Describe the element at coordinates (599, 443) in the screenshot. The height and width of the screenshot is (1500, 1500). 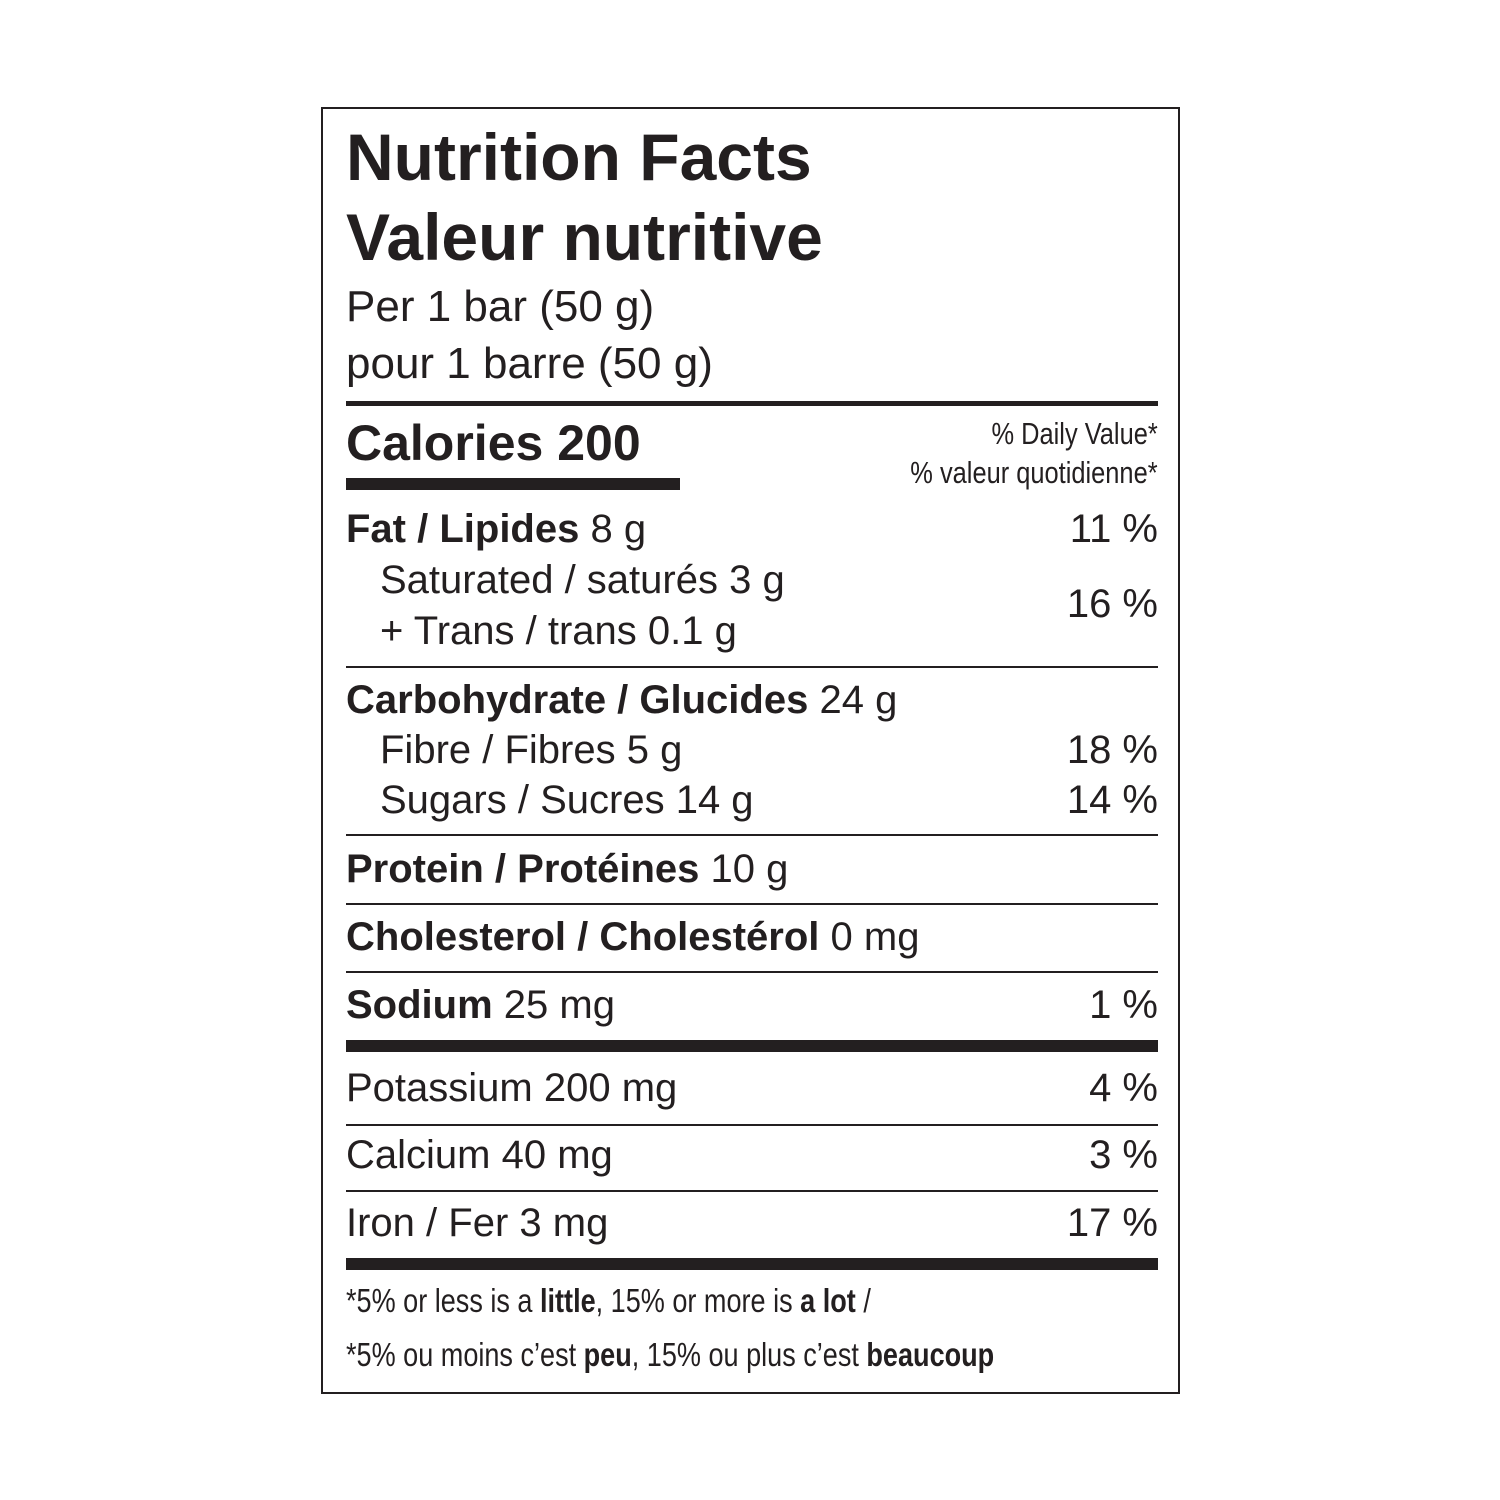
I see `calories-value: 200` at that location.